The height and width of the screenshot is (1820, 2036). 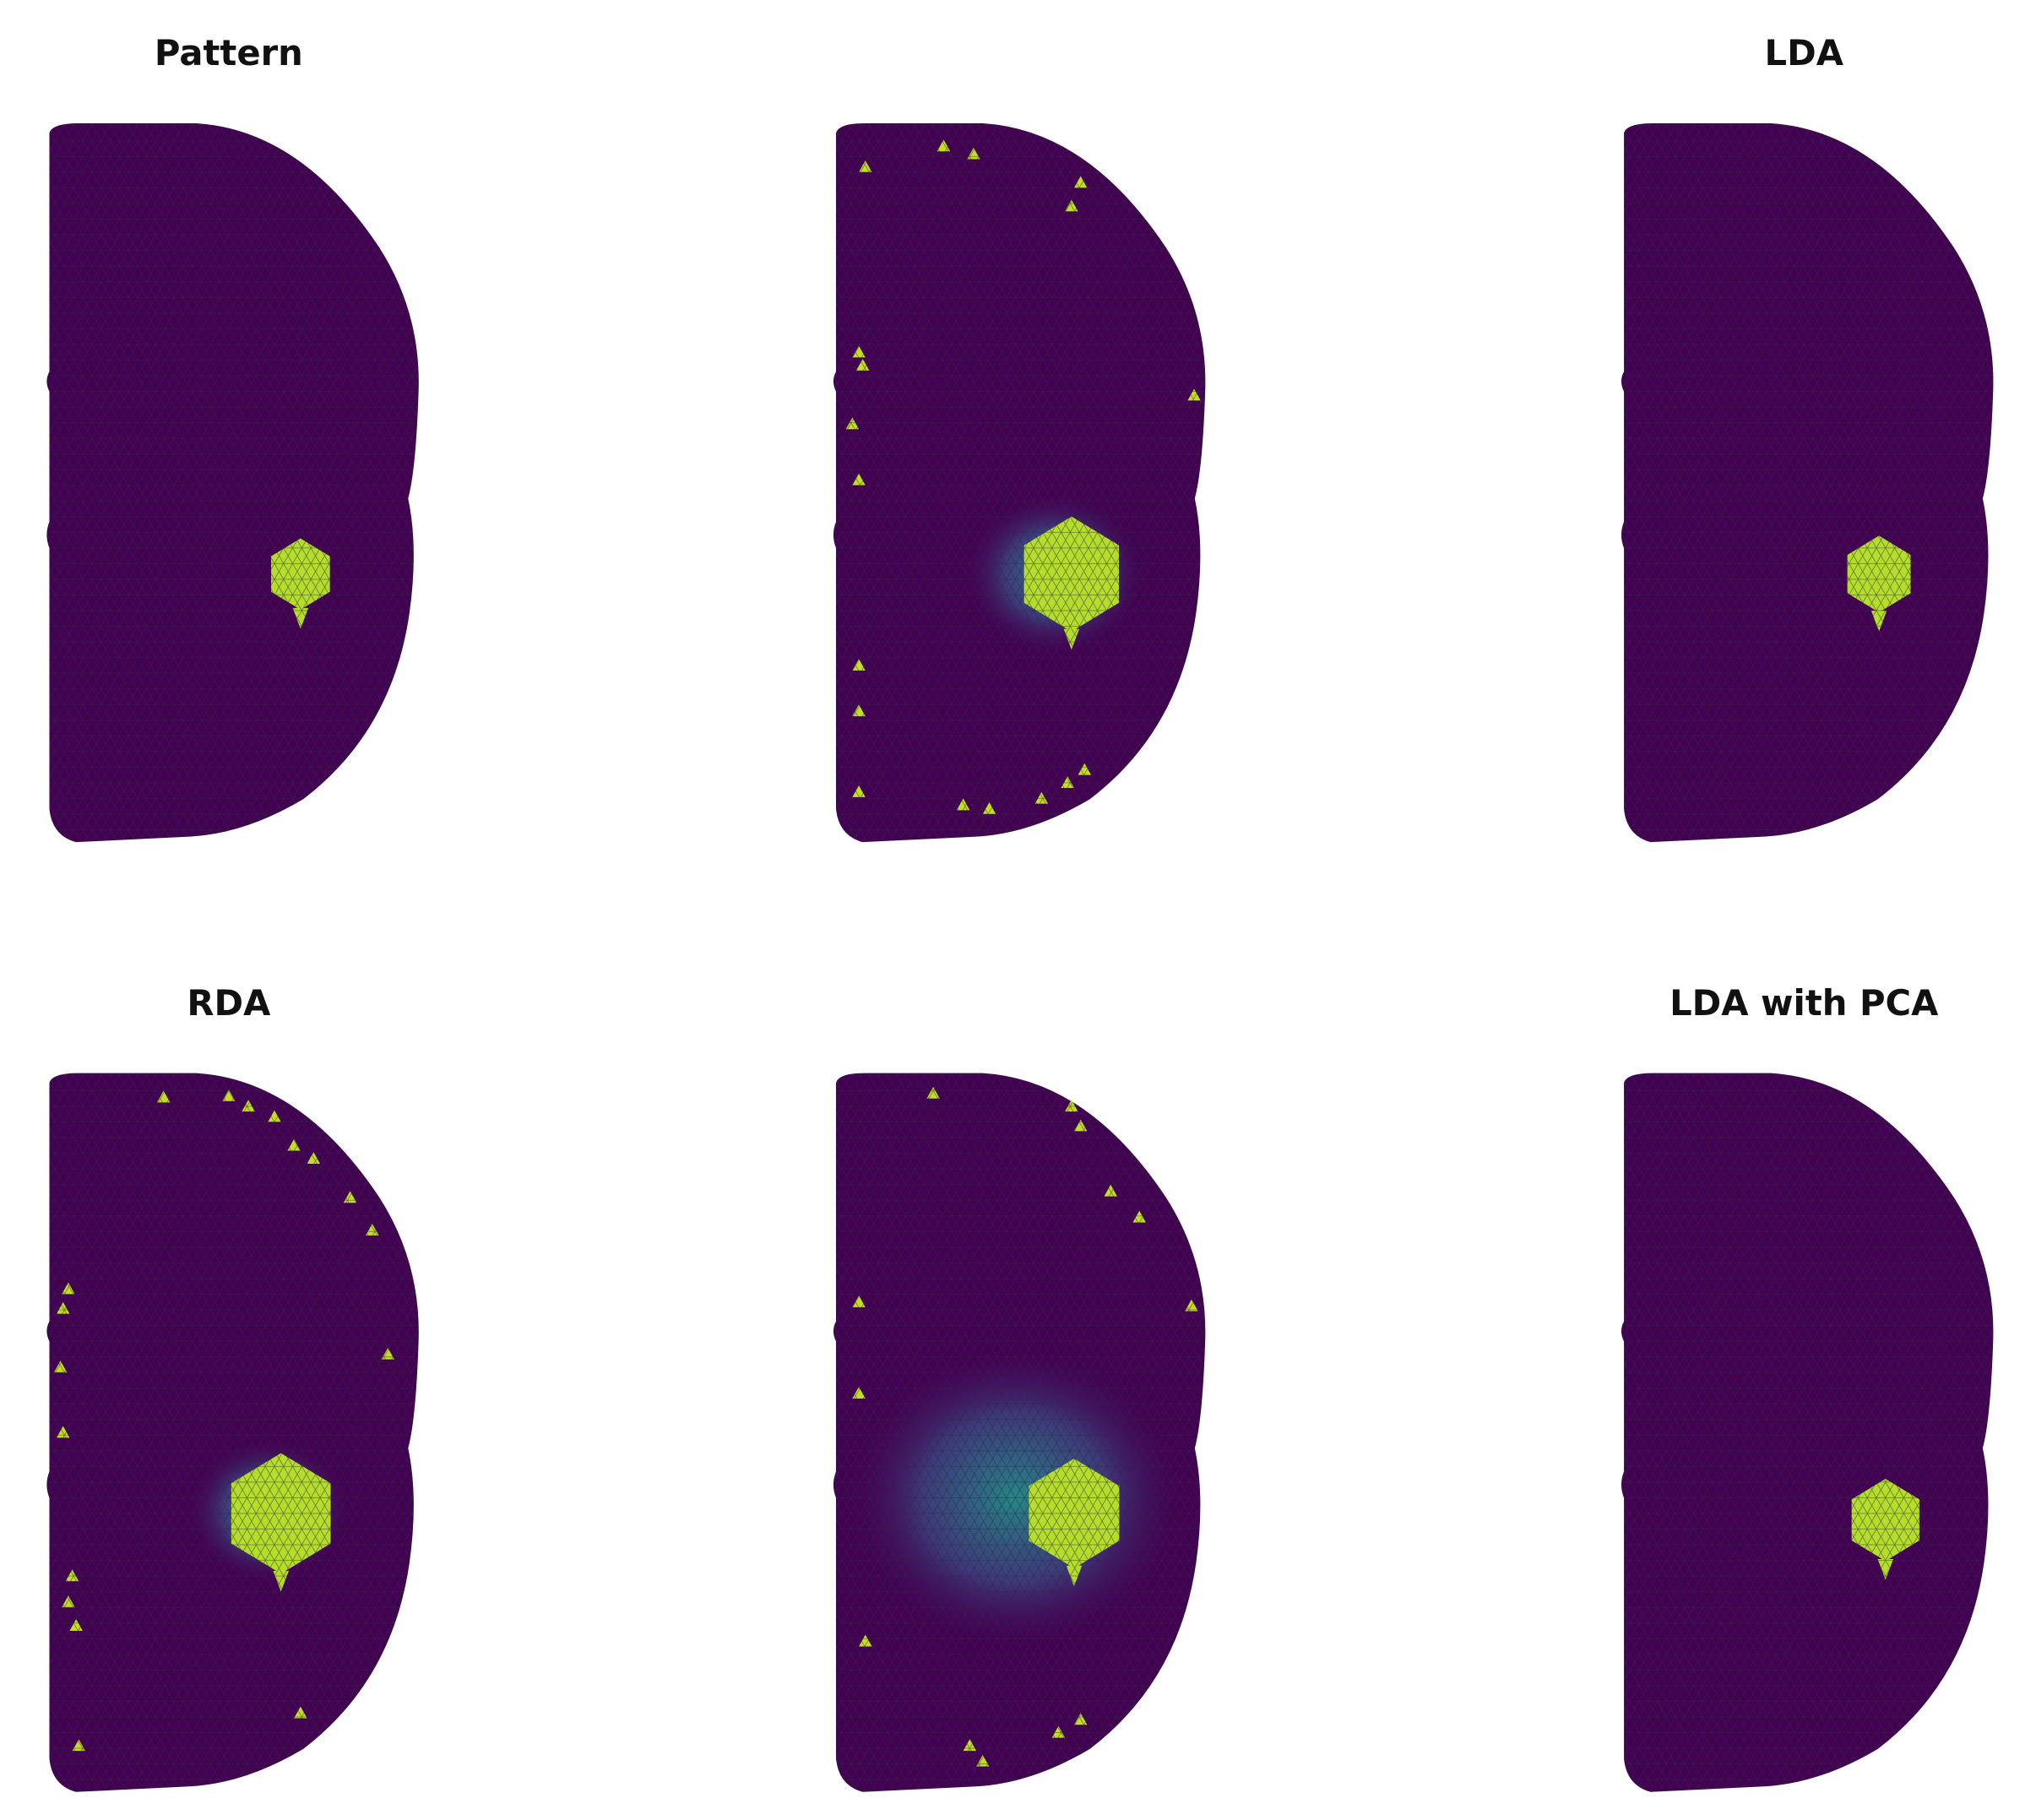 I want to click on panel: Pattern, so click(x=233, y=438).